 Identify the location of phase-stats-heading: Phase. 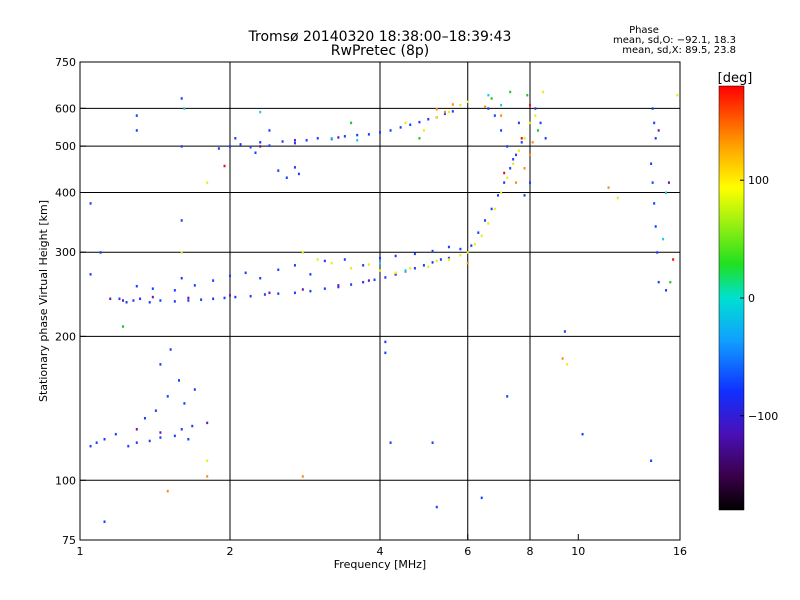
(644, 30).